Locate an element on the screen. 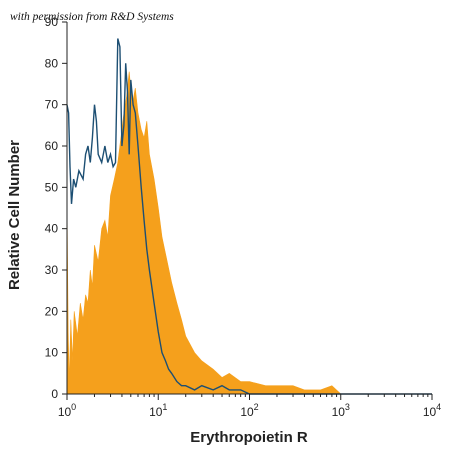 The width and height of the screenshot is (450, 450). permission-watermark: with permission from R&D Systems is located at coordinates (92, 17).